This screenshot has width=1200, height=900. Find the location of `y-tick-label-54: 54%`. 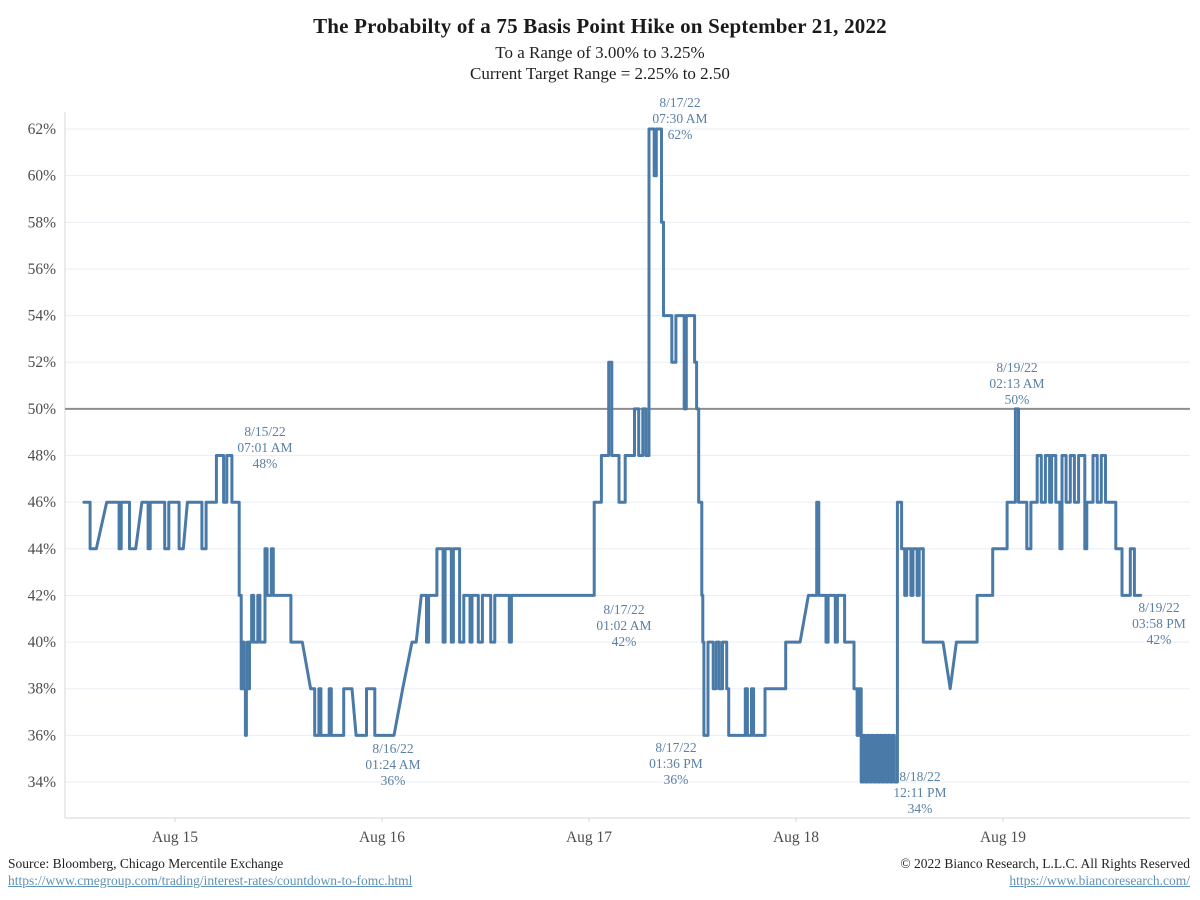

y-tick-label-54: 54% is located at coordinates (42, 316).